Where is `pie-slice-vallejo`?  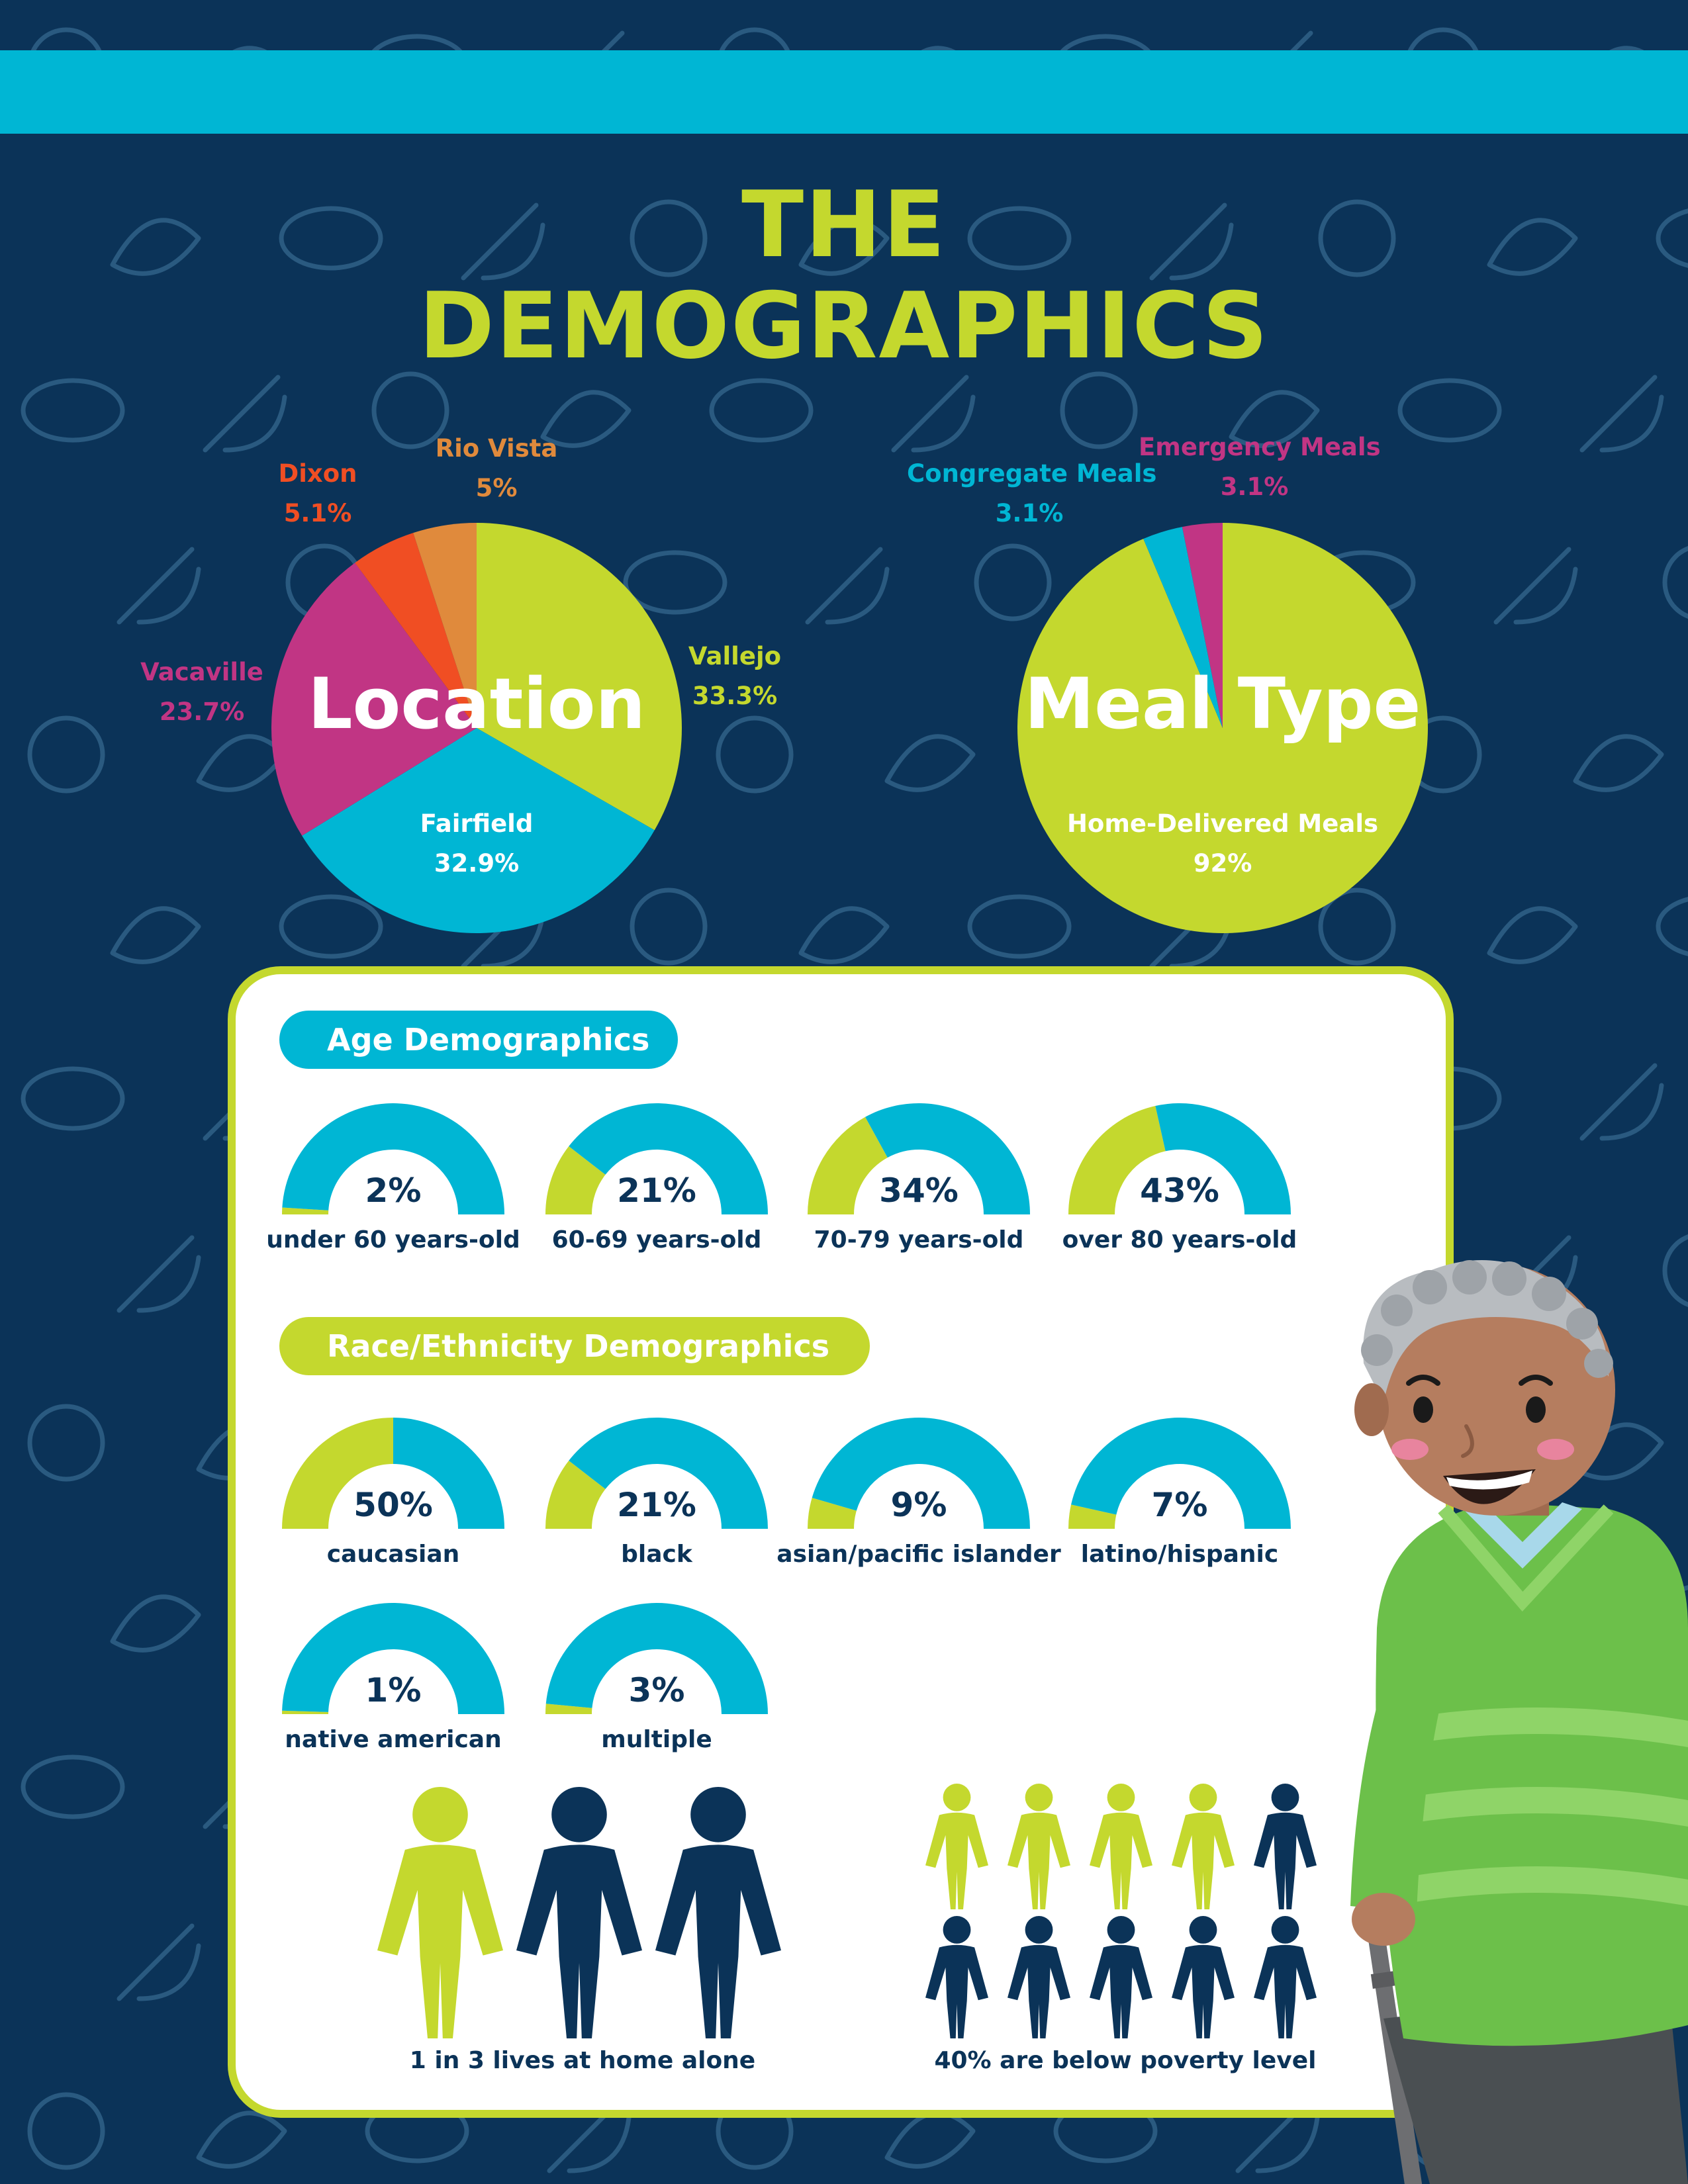 pie-slice-vallejo is located at coordinates (579, 677).